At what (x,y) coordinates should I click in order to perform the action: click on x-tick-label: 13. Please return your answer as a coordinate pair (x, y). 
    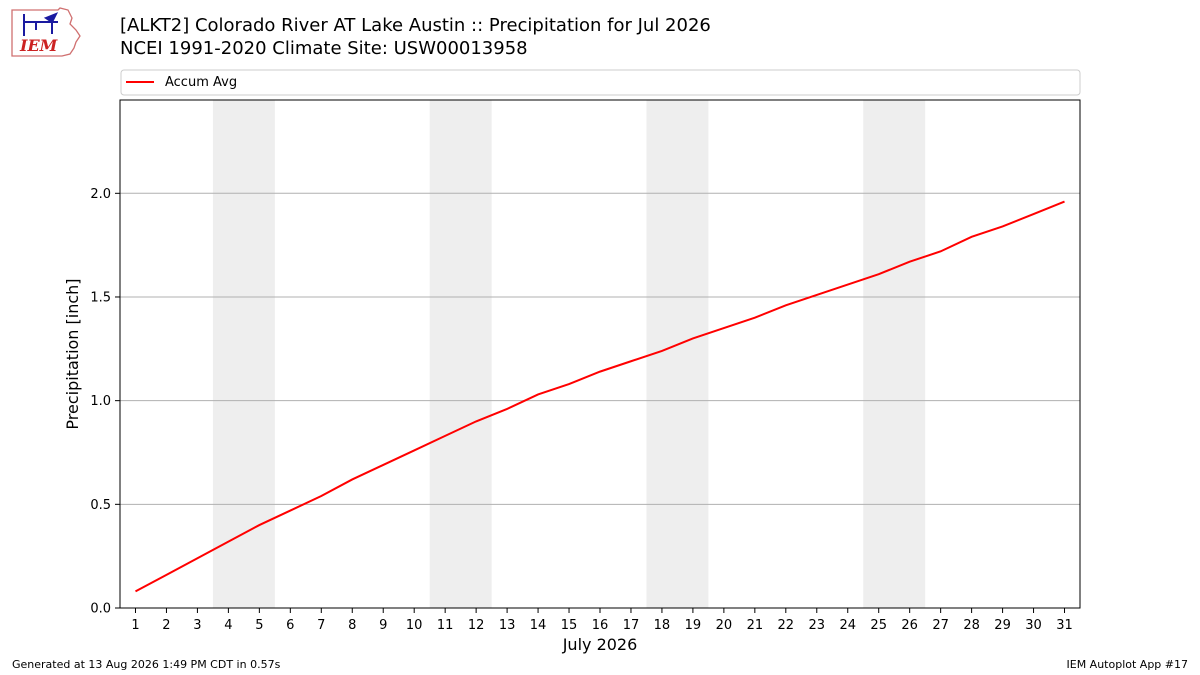
    Looking at the image, I should click on (507, 625).